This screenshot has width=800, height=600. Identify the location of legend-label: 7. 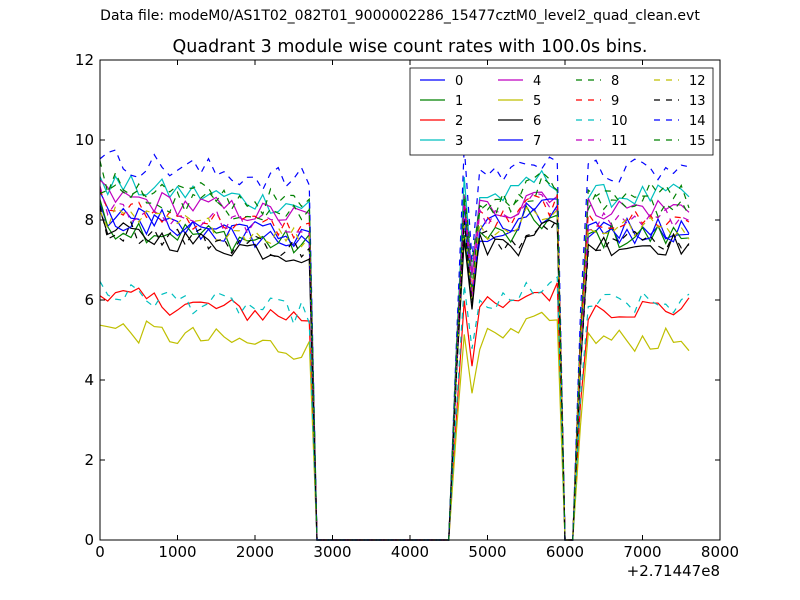
(537, 141).